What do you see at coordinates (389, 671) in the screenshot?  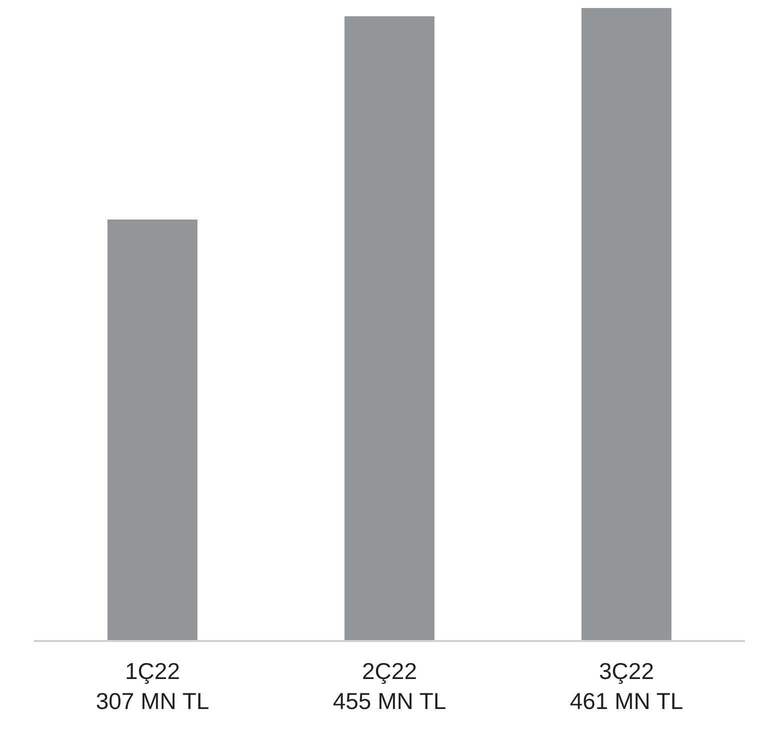 I see `x-tick-label: 2Ç22` at bounding box center [389, 671].